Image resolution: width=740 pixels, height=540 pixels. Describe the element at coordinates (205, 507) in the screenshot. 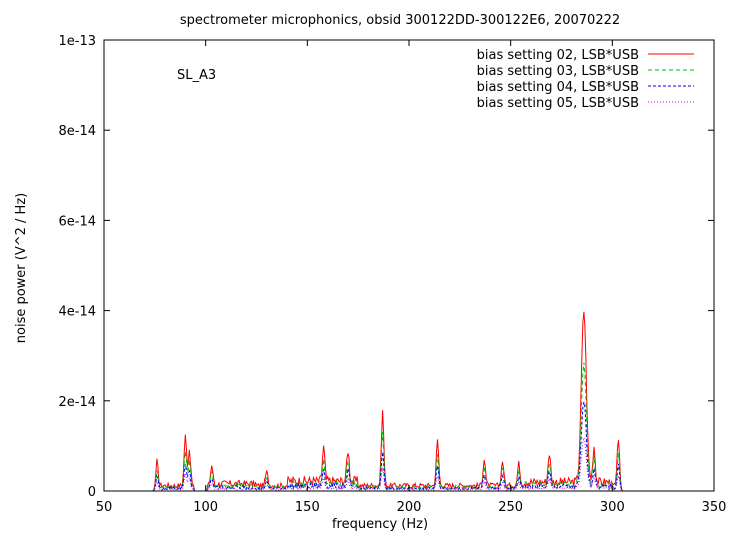

I see `x-tick-label: 100` at that location.